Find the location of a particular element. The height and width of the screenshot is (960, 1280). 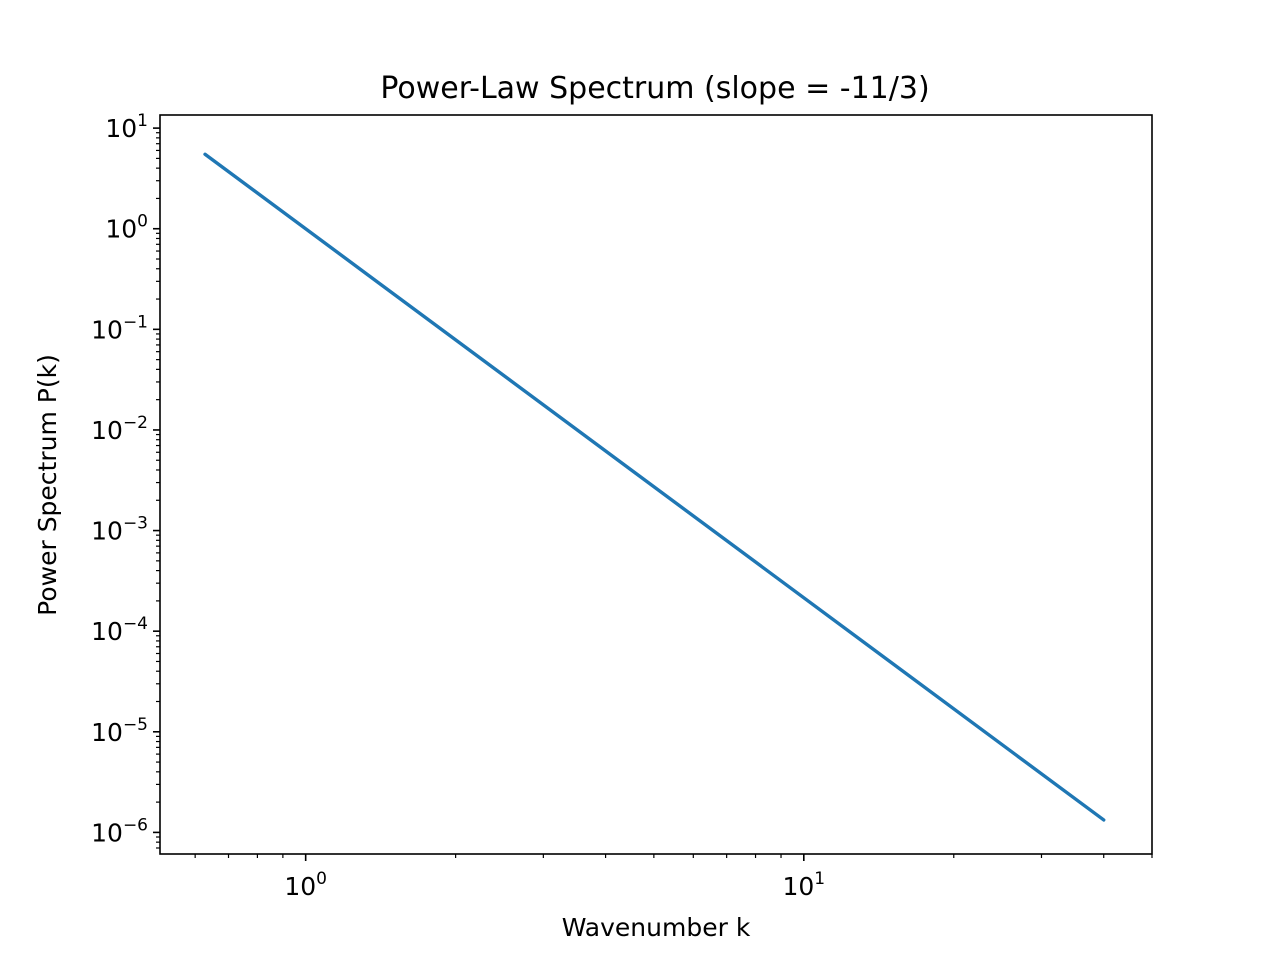

y-tick-label: 10¹ is located at coordinates (126, 127).